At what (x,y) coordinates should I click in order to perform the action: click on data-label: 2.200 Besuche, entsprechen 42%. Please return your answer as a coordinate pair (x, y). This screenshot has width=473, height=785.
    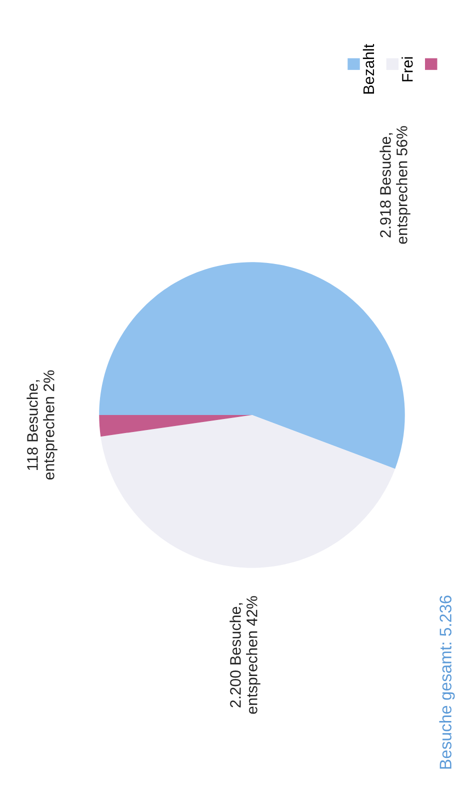
    Looking at the image, I should click on (245, 655).